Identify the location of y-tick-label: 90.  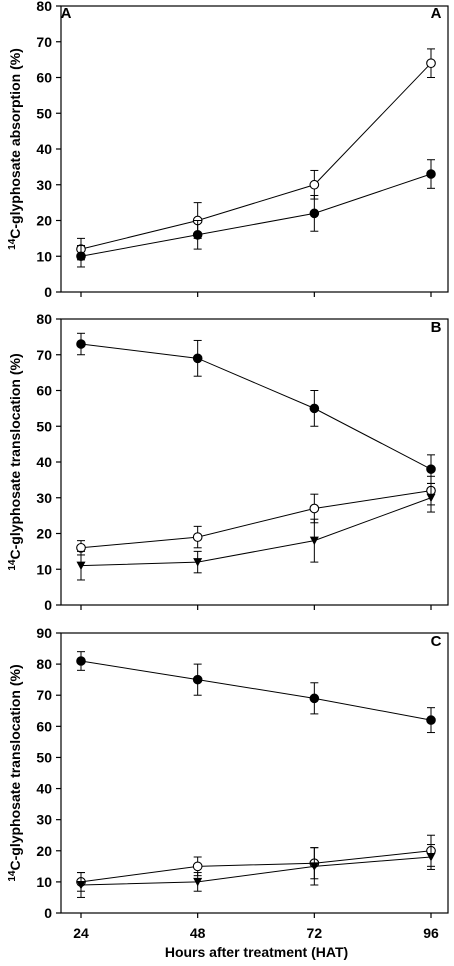
(44, 633).